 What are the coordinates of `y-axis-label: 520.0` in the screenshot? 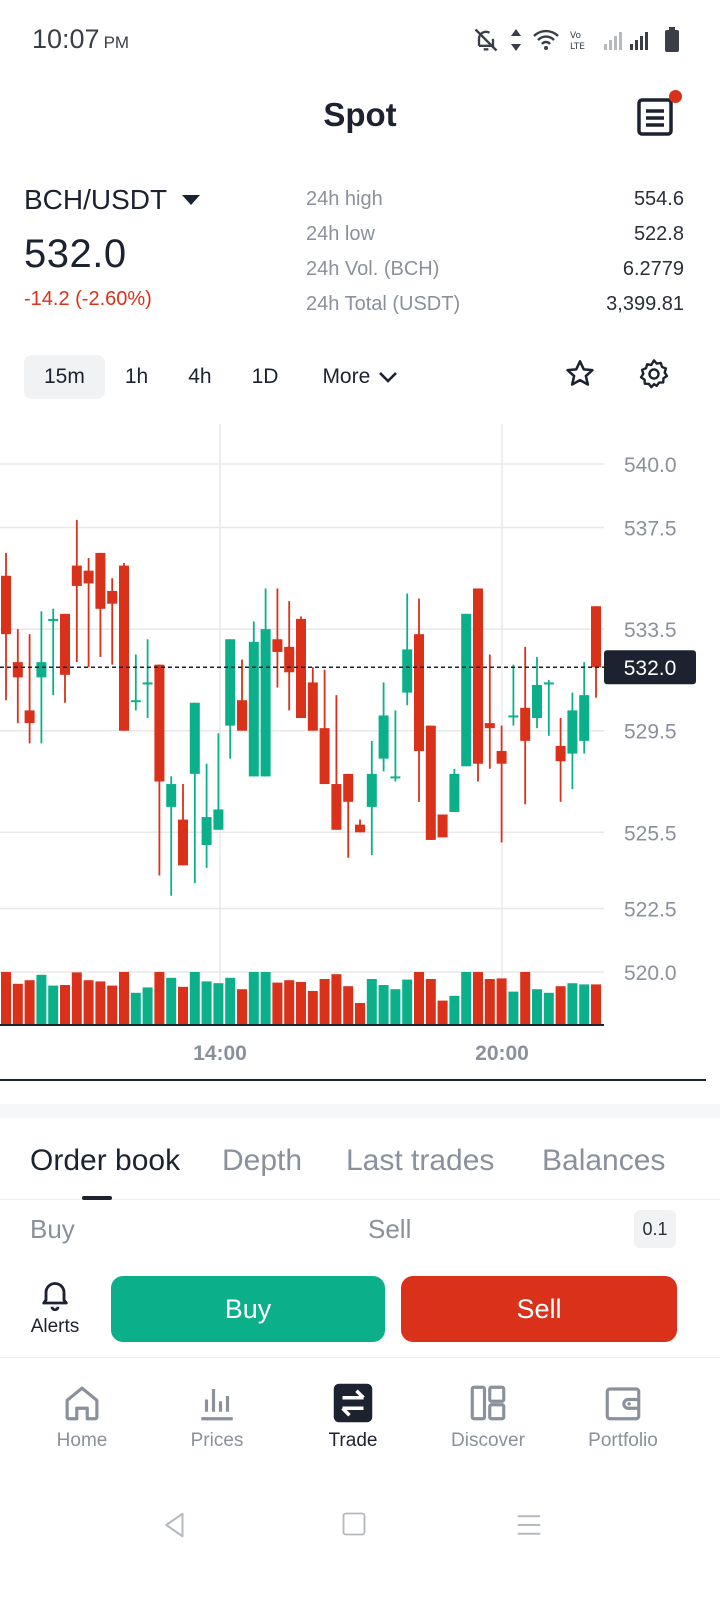 It's located at (650, 973).